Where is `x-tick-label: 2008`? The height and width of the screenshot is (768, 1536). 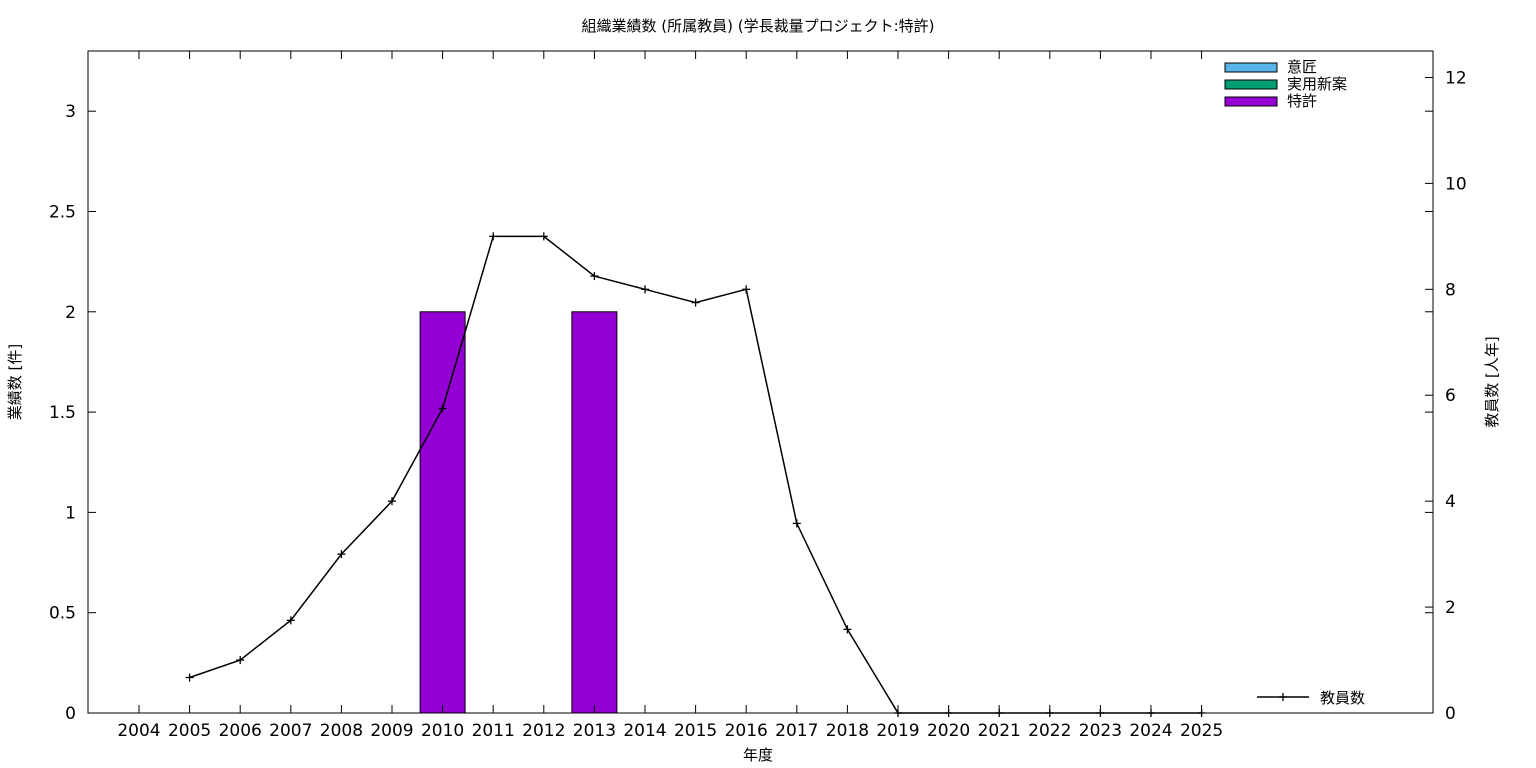
x-tick-label: 2008 is located at coordinates (341, 731).